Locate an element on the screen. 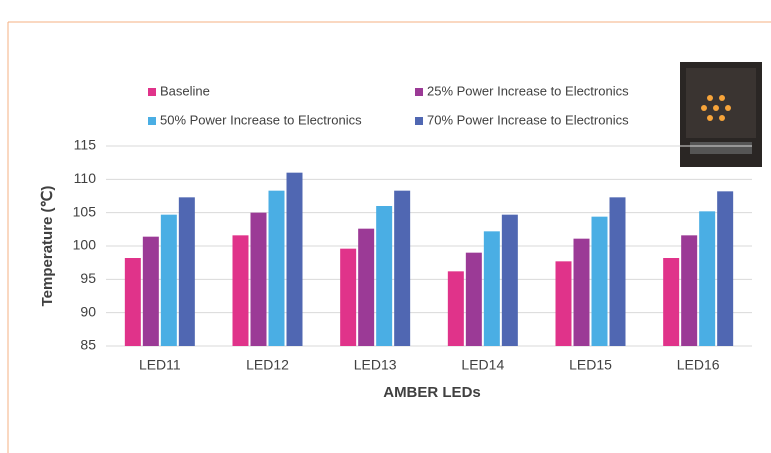 The image size is (771, 453). y-tick-label: 95 is located at coordinates (88, 278).